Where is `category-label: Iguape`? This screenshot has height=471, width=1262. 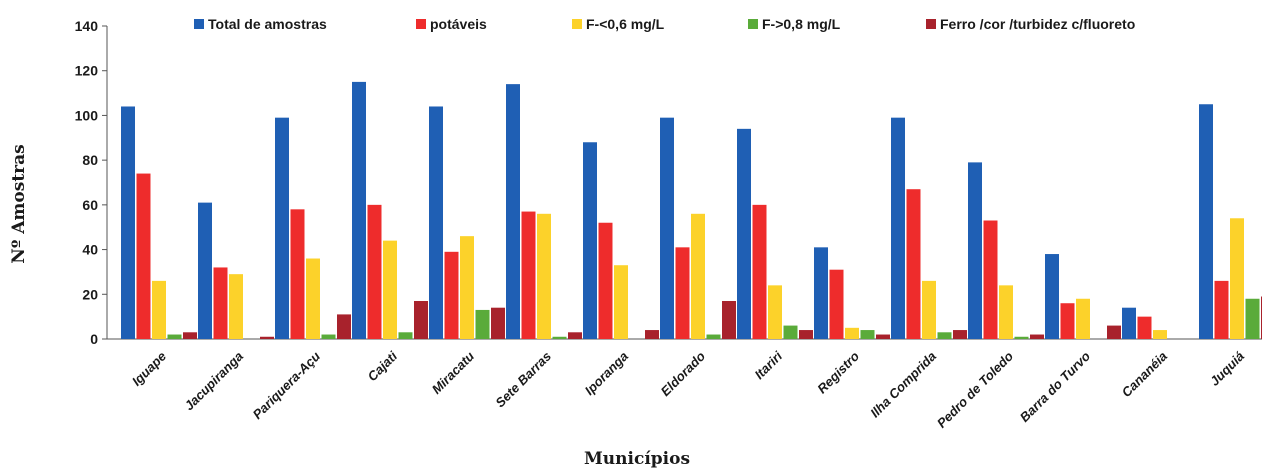
category-label: Iguape is located at coordinates (149, 369).